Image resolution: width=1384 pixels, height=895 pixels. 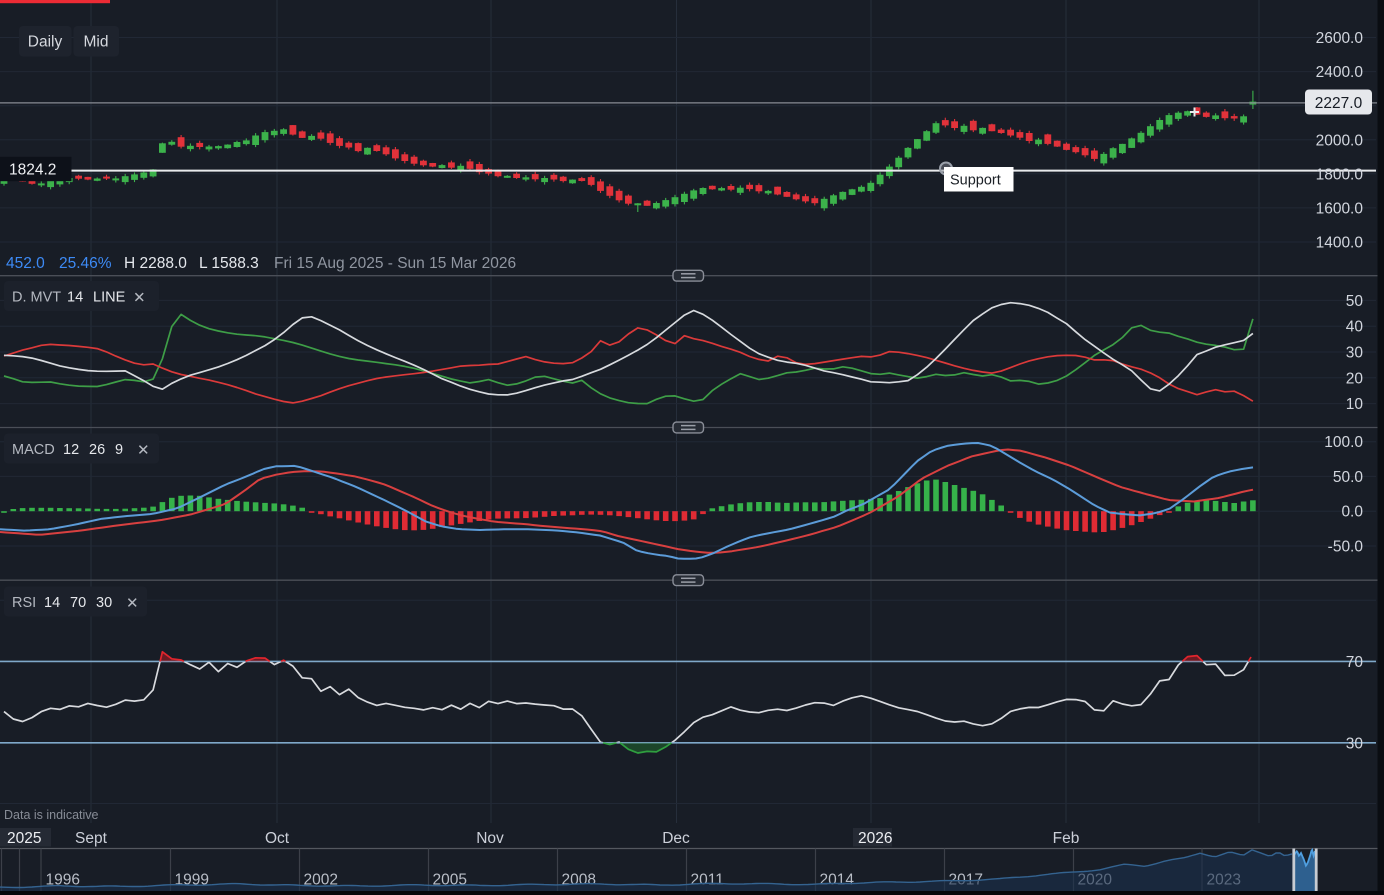 I want to click on svg-text: Mid, so click(x=96, y=42).